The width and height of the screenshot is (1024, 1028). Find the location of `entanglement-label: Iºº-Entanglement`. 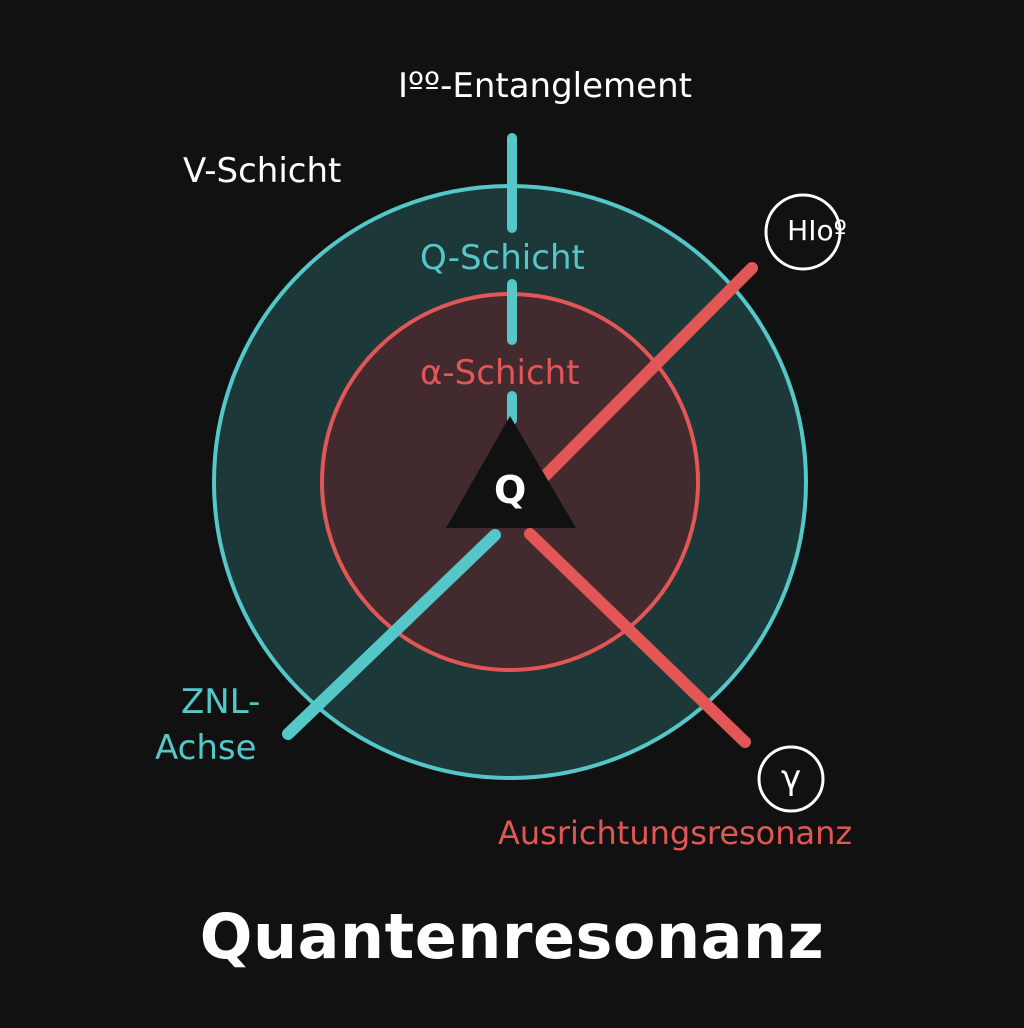

entanglement-label: Iºº-Entanglement is located at coordinates (545, 86).